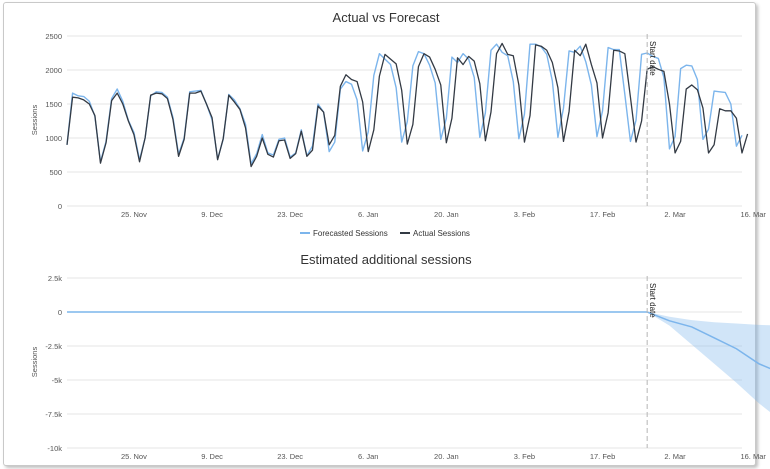 The height and width of the screenshot is (469, 770). What do you see at coordinates (651, 120) in the screenshot?
I see `top-start-date-marker: Start date` at bounding box center [651, 120].